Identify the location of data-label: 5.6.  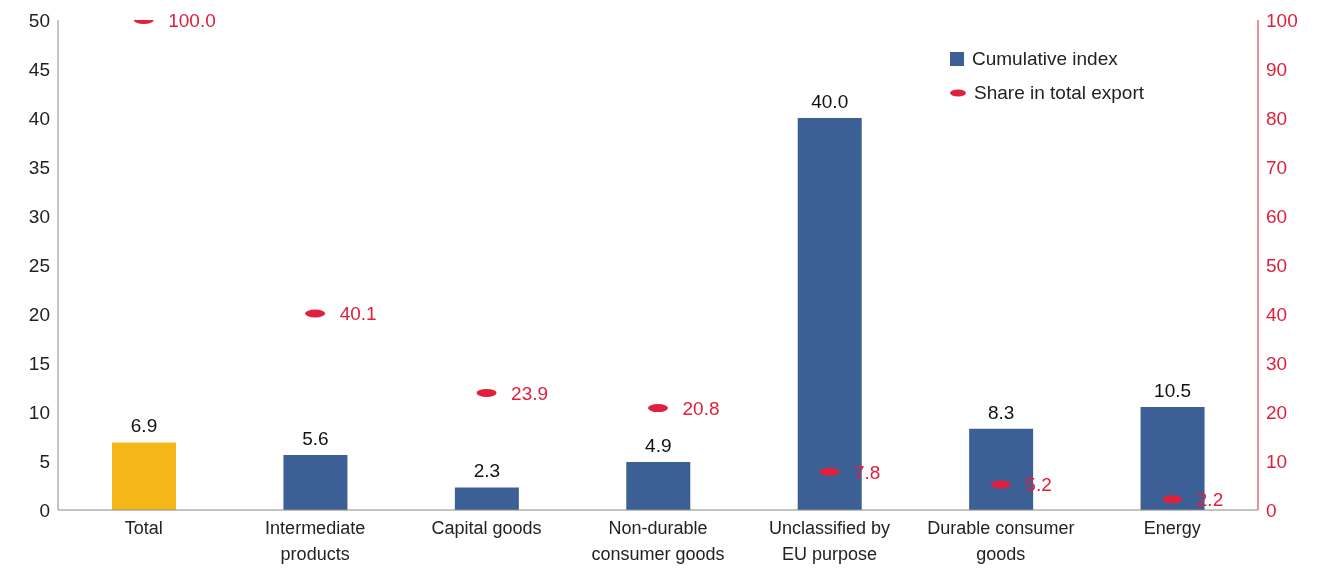
(315, 439).